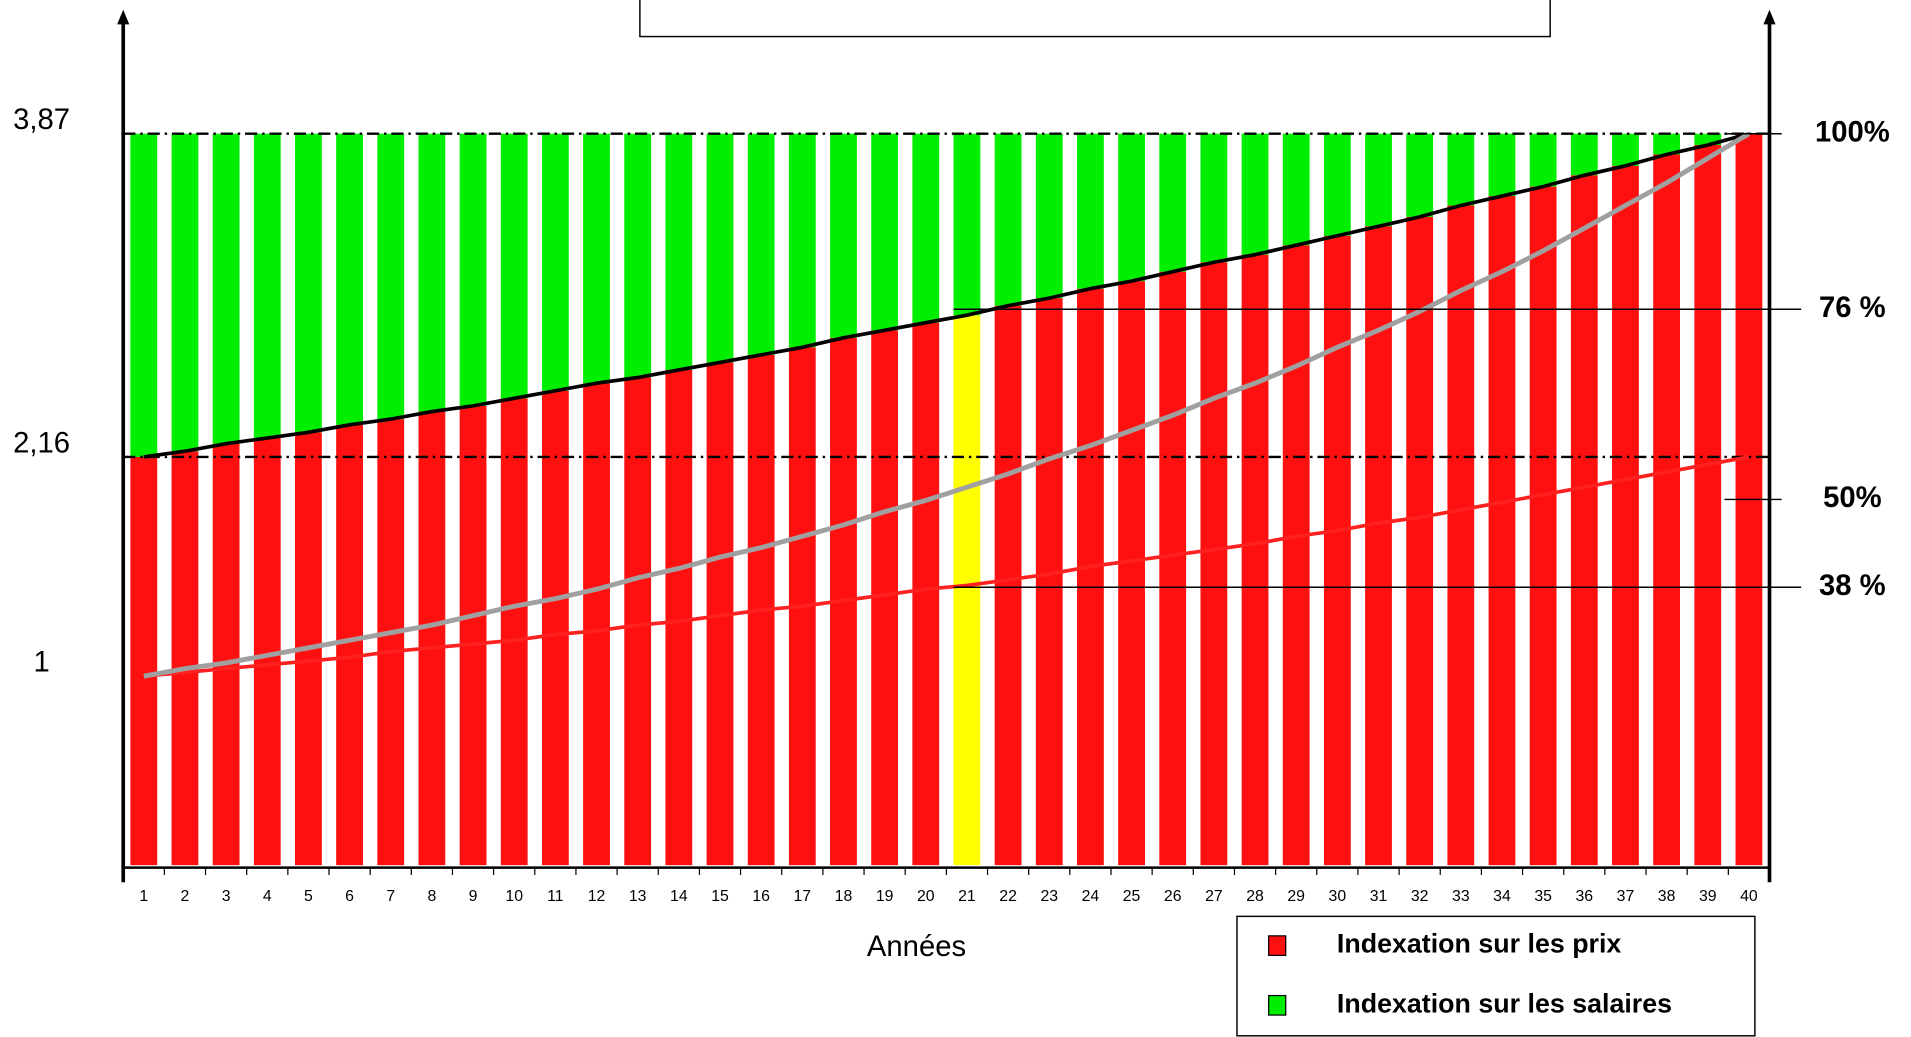 The image size is (1911, 1037). Describe the element at coordinates (1173, 896) in the screenshot. I see `x-tick-label: 26` at that location.